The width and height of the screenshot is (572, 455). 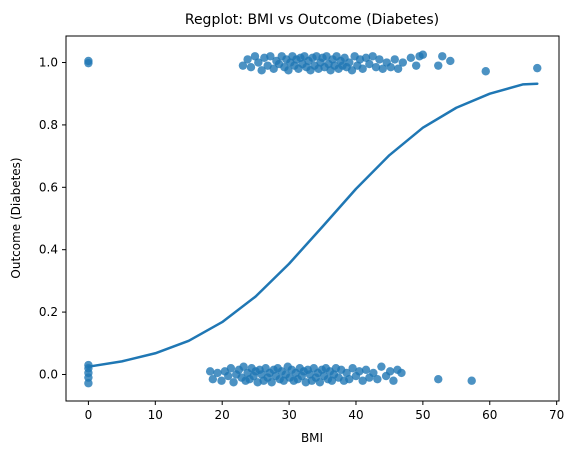 I want to click on y-tick-label: 1.0, so click(x=48, y=63).